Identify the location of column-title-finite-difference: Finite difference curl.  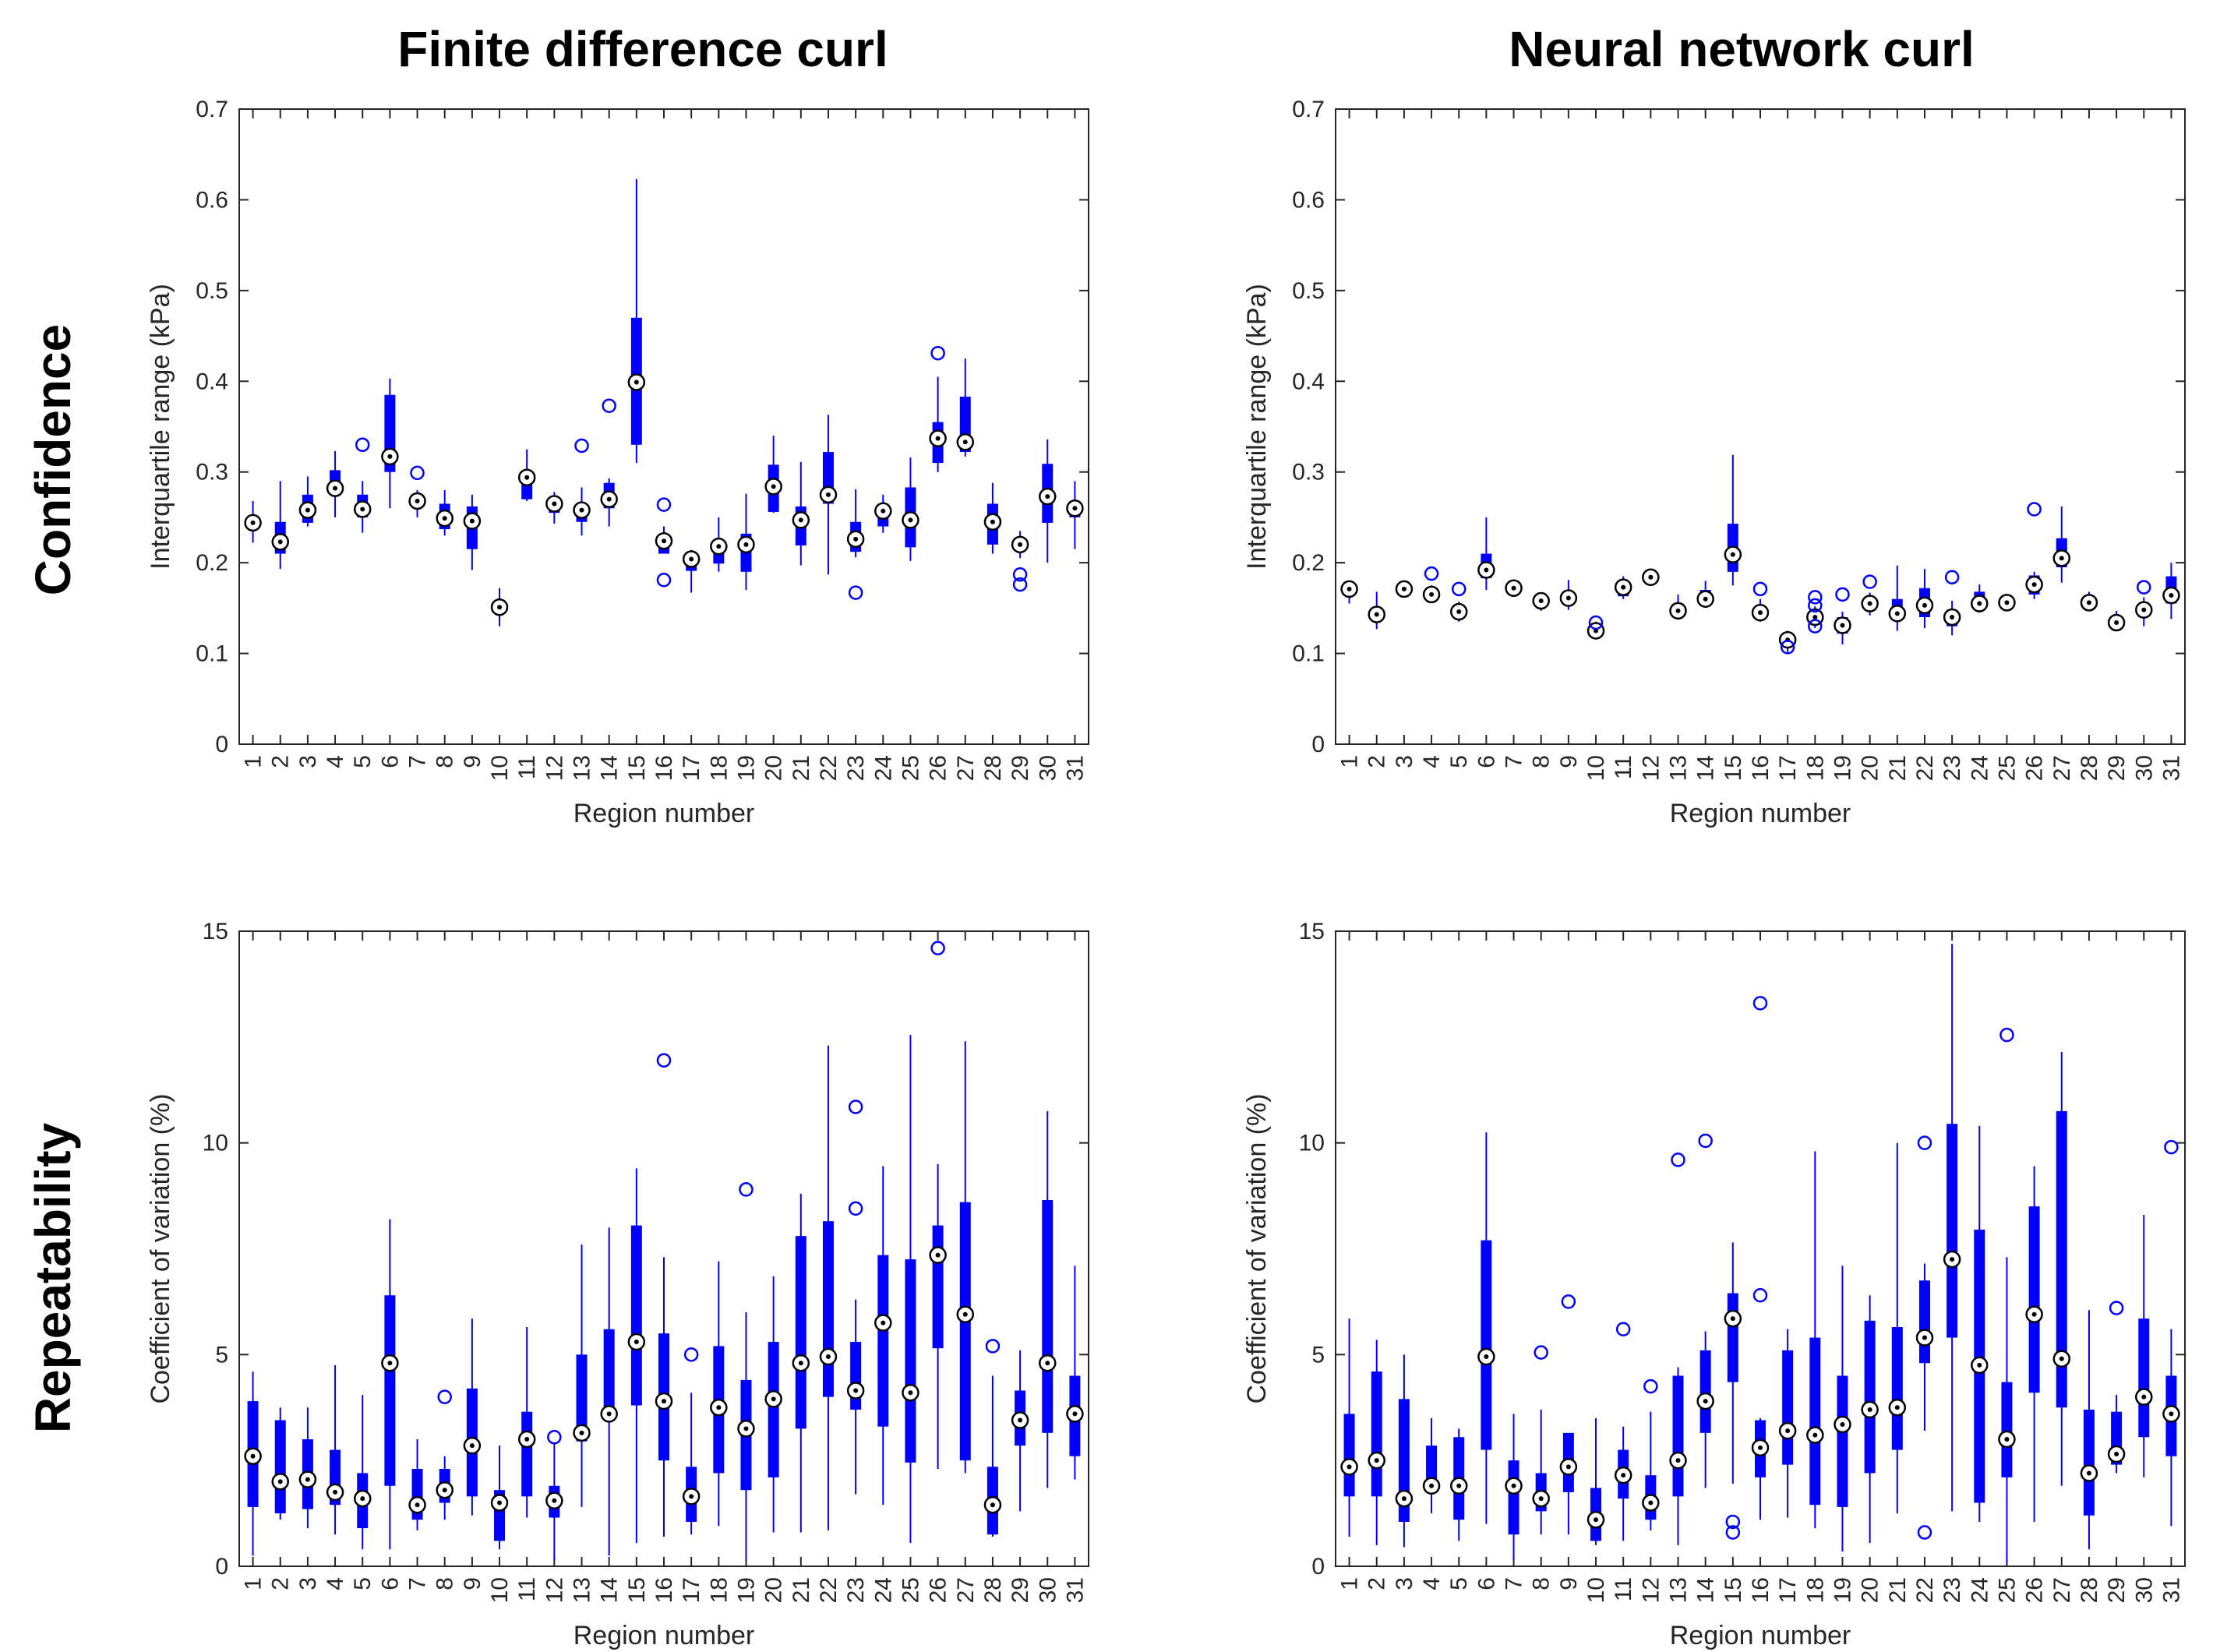
(642, 49).